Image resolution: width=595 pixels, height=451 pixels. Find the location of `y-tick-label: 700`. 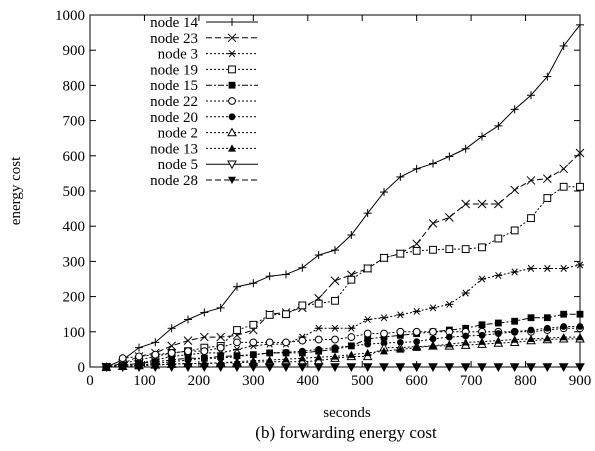

y-tick-label: 700 is located at coordinates (74, 122).